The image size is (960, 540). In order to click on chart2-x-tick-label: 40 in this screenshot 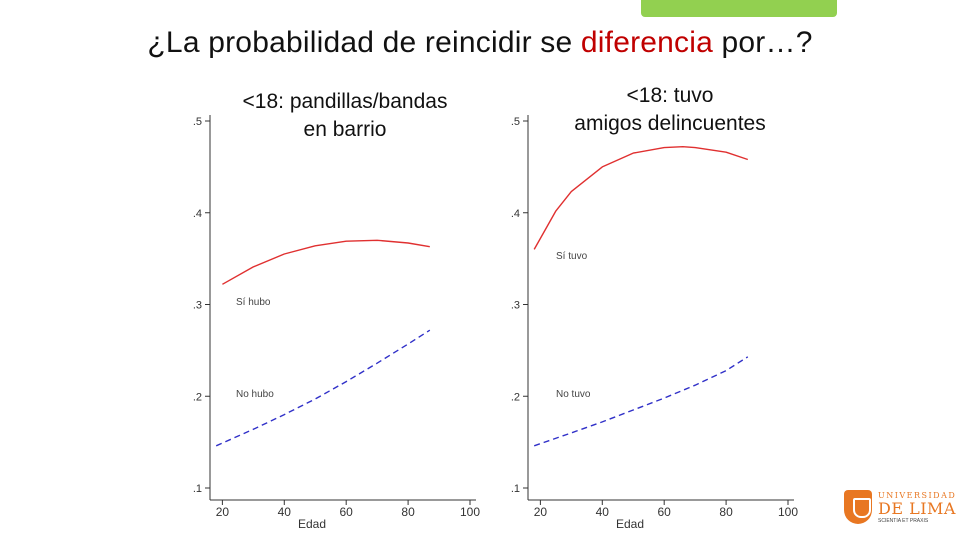, I will do `click(603, 512)`.